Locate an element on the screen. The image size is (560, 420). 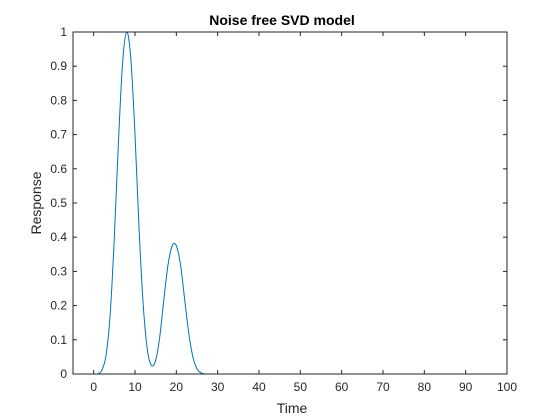
y-tick-label: 0.1 is located at coordinates (58, 340).